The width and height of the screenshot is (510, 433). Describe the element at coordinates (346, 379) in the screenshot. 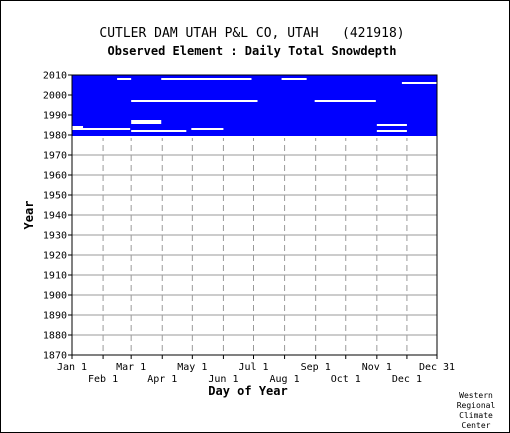

I see `x-tick-label: Oct 1` at that location.